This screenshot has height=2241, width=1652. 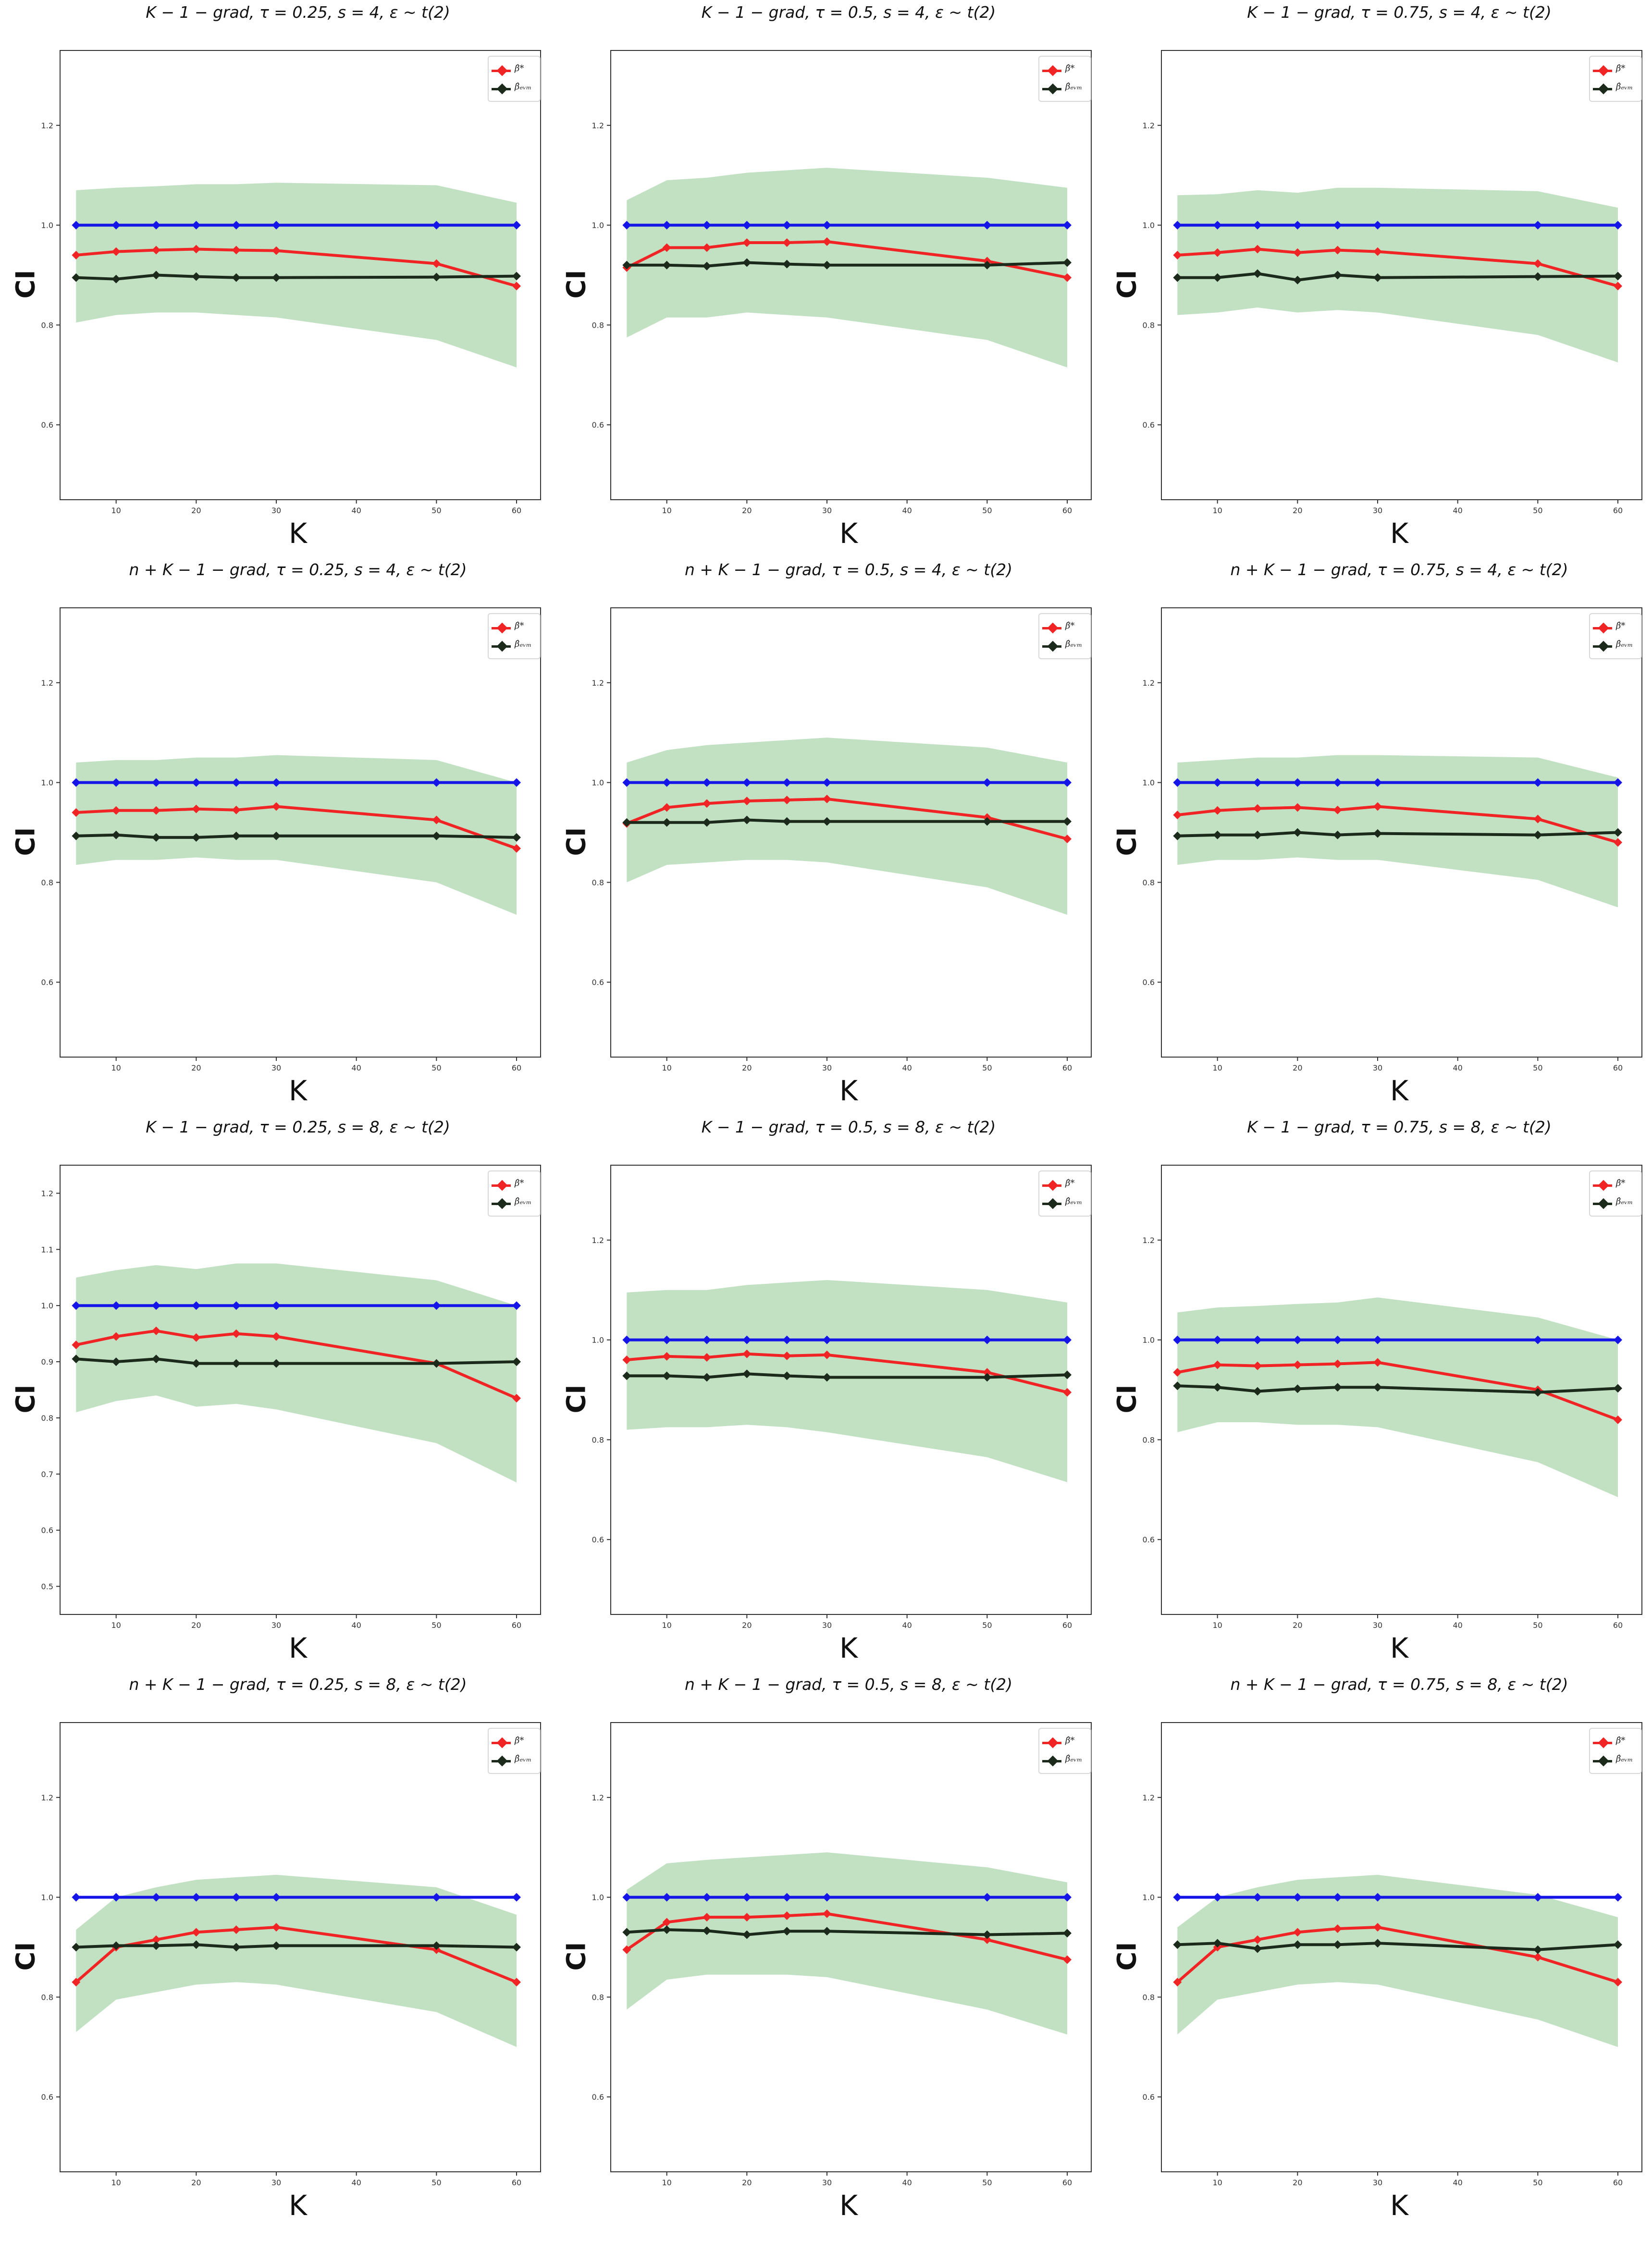 What do you see at coordinates (987, 1067) in the screenshot?
I see `x-tick-label: 50` at bounding box center [987, 1067].